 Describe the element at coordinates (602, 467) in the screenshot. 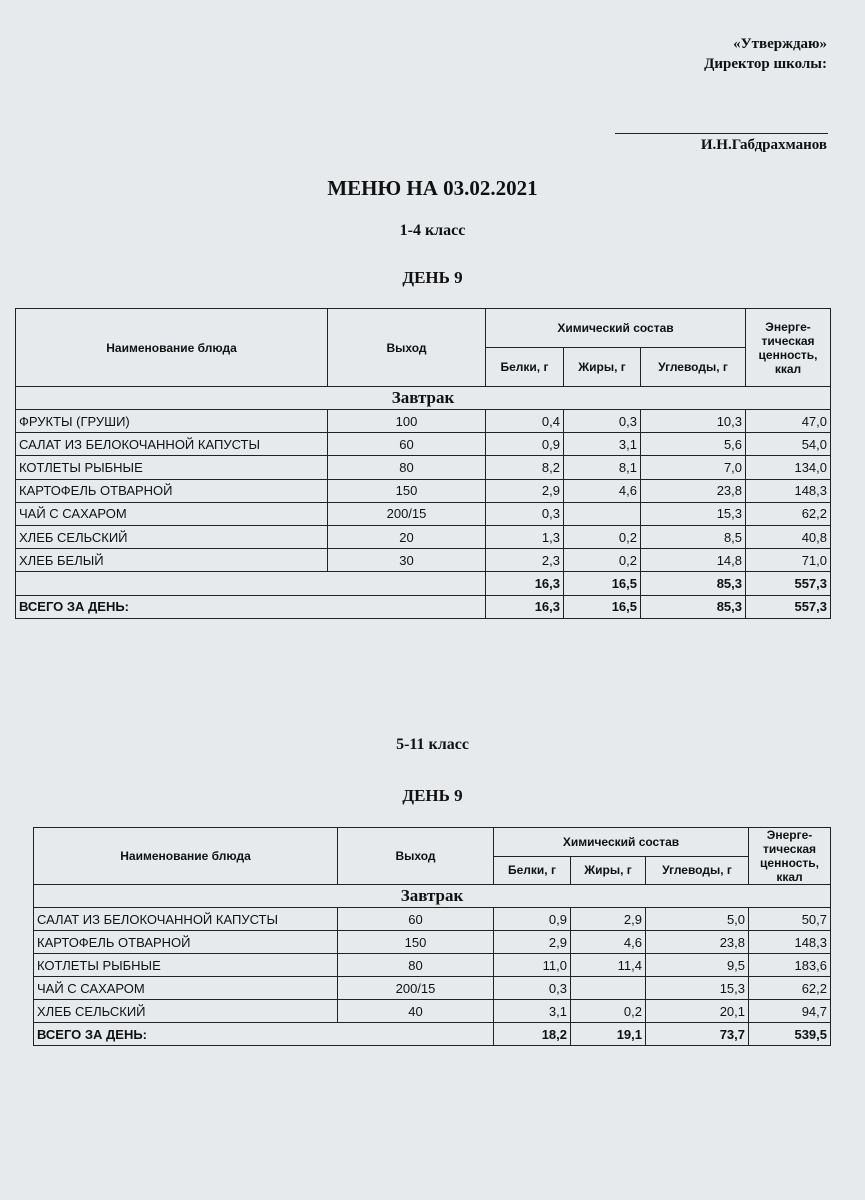

I see `dish-value: 8,1` at that location.